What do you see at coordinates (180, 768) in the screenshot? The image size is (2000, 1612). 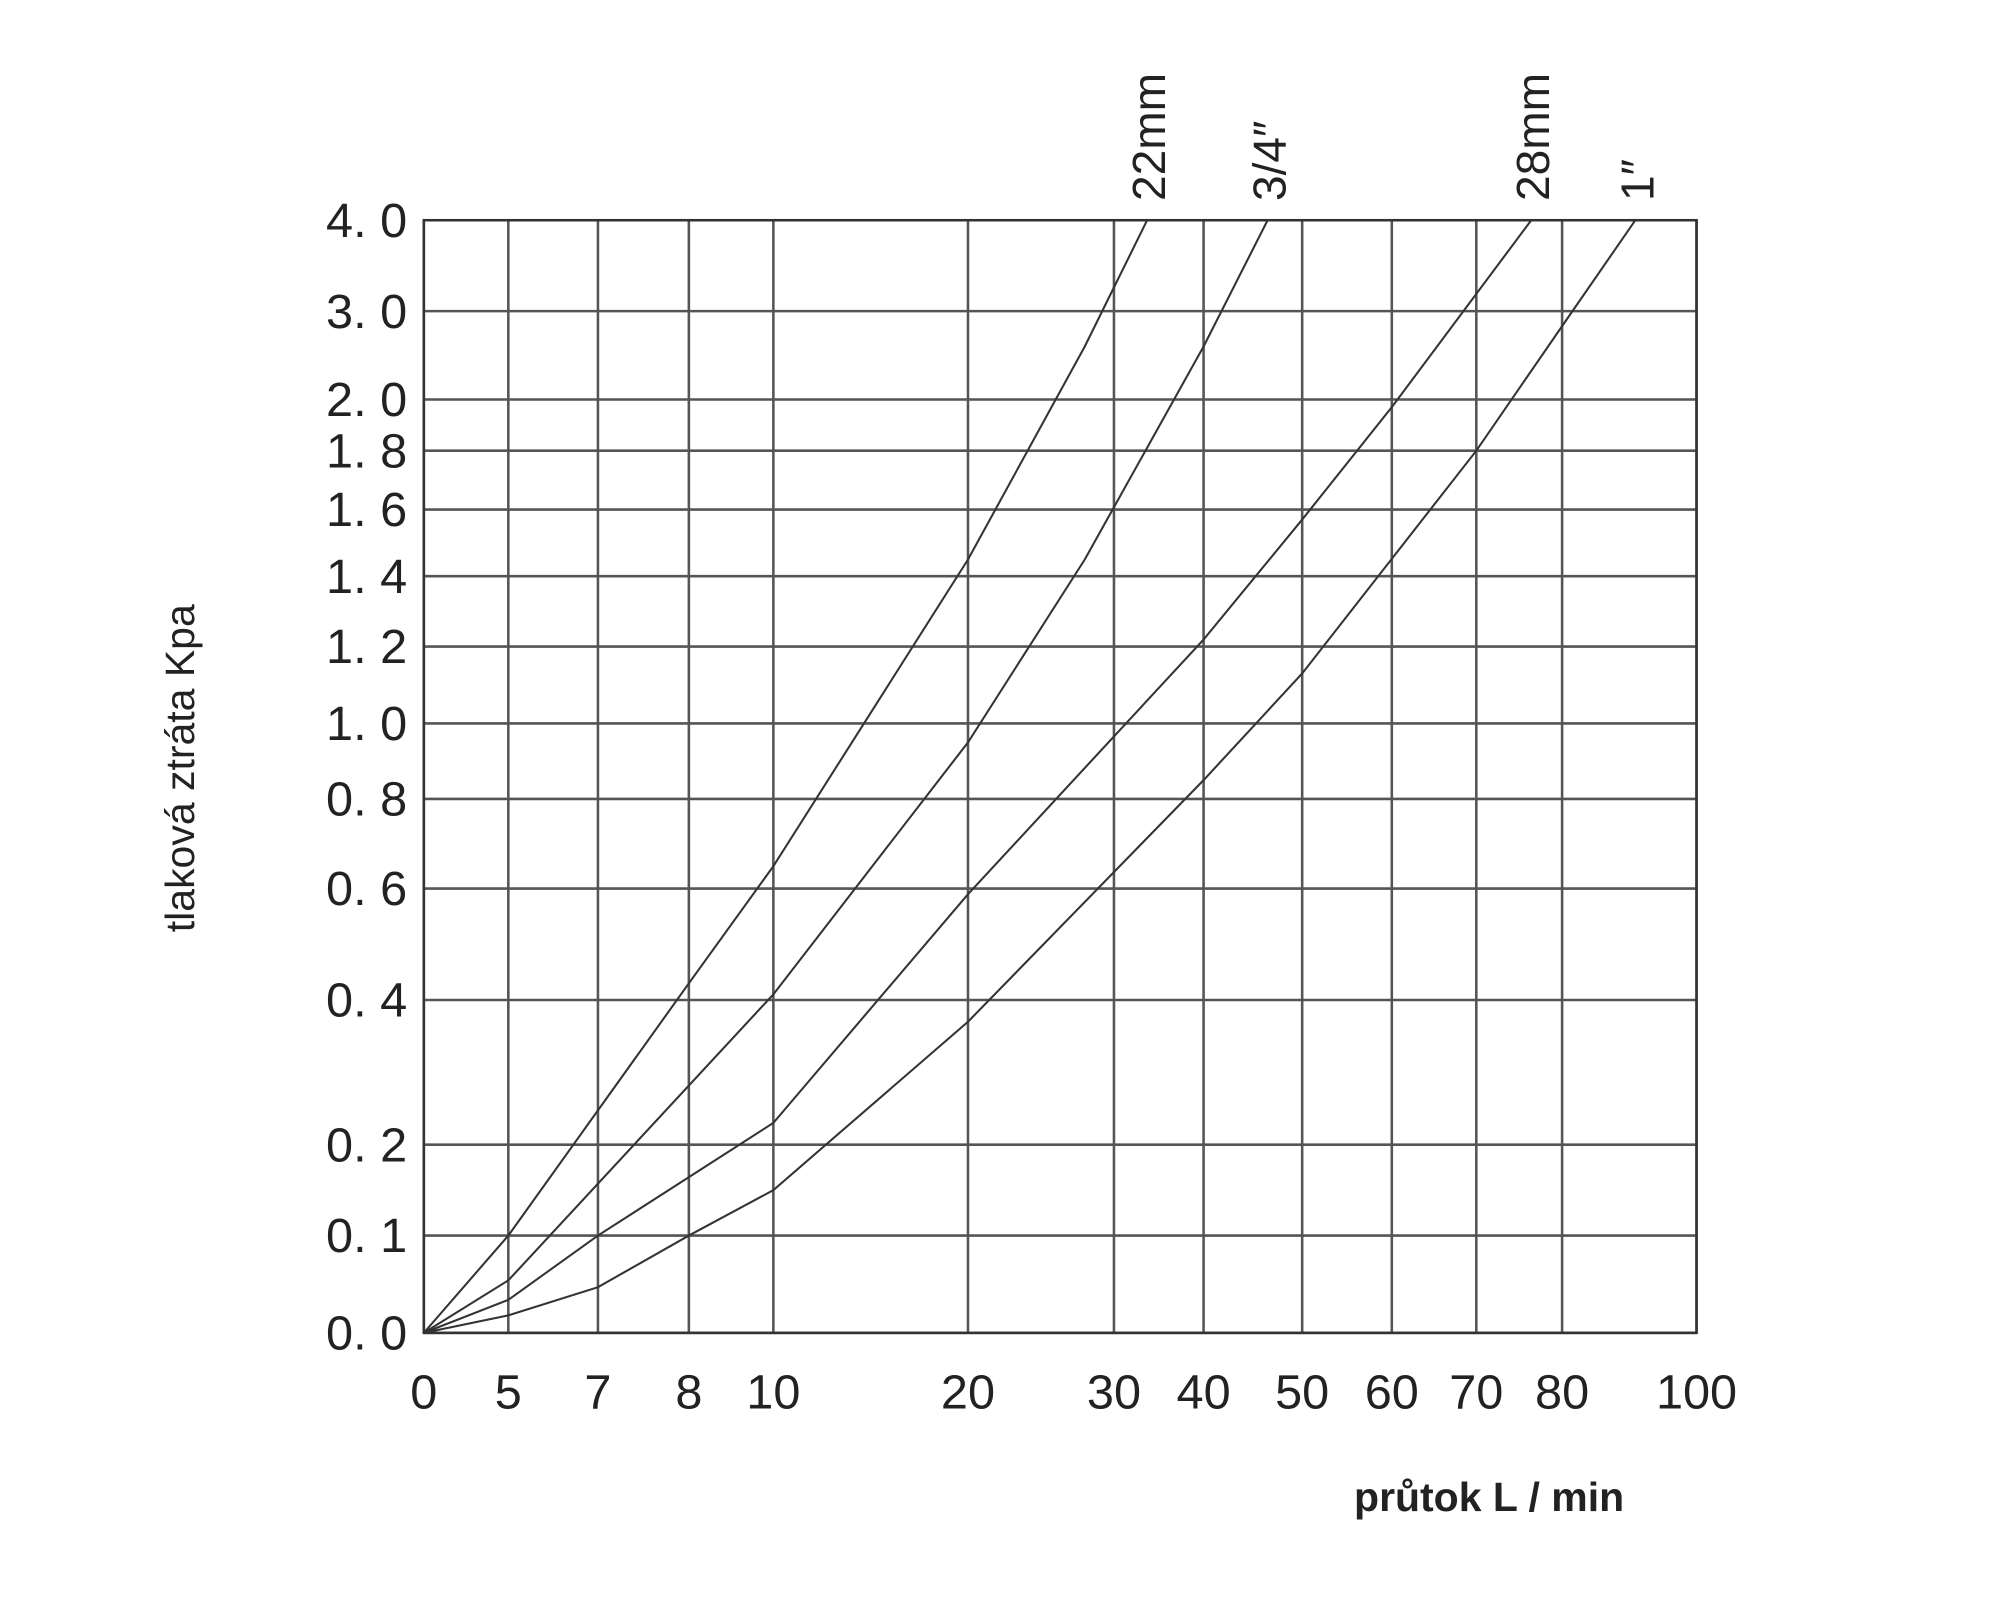 I see `y-axis-title: tlaková ztráta Kpa` at bounding box center [180, 768].